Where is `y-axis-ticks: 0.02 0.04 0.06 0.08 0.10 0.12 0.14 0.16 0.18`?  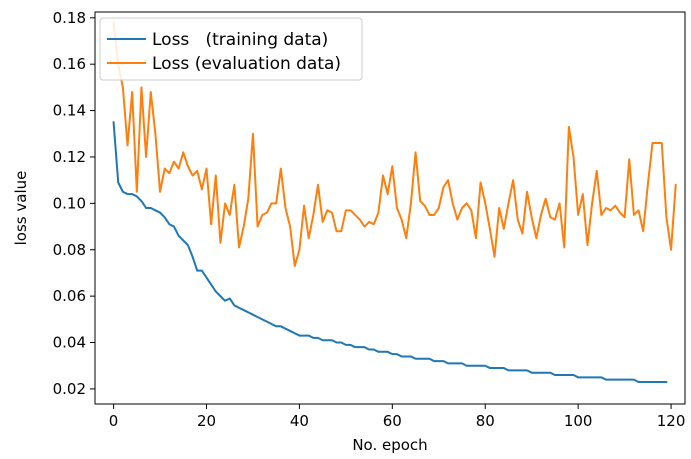
y-axis-ticks: 0.02 0.04 0.06 0.08 0.10 0.12 0.14 0.16 0.18 is located at coordinates (74, 203).